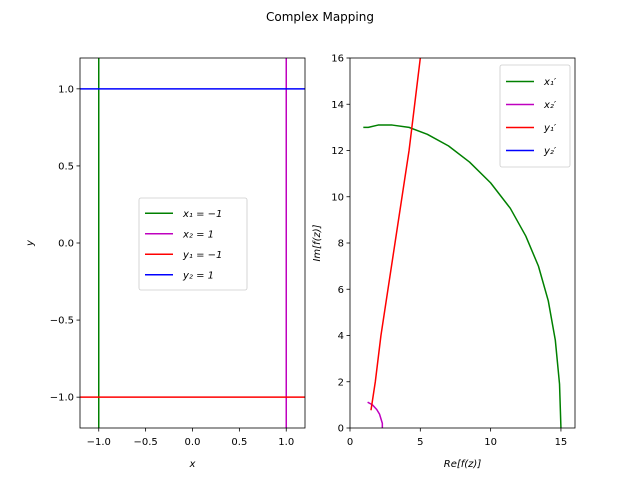 This screenshot has width=640, height=480. What do you see at coordinates (420, 442) in the screenshot?
I see `right-x-tick-label: 5` at bounding box center [420, 442].